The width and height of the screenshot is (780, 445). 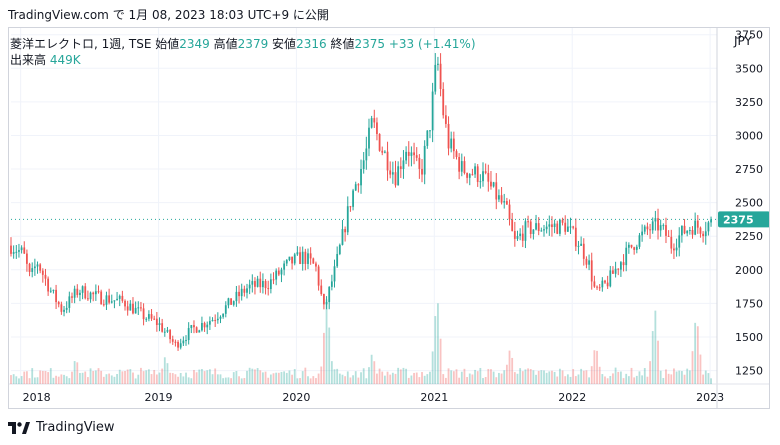 I want to click on footer: TradingView, so click(x=61, y=427).